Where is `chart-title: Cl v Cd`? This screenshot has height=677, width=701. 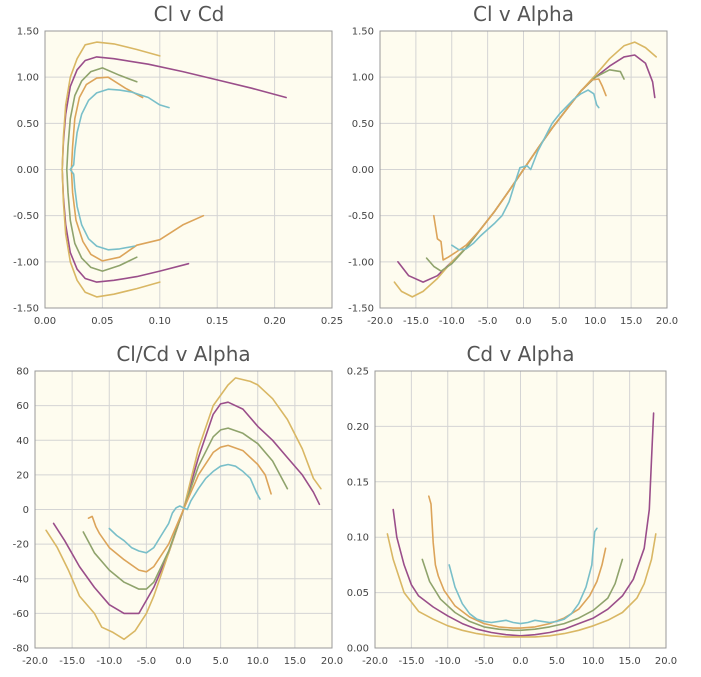 chart-title: Cl v Cd is located at coordinates (189, 14).